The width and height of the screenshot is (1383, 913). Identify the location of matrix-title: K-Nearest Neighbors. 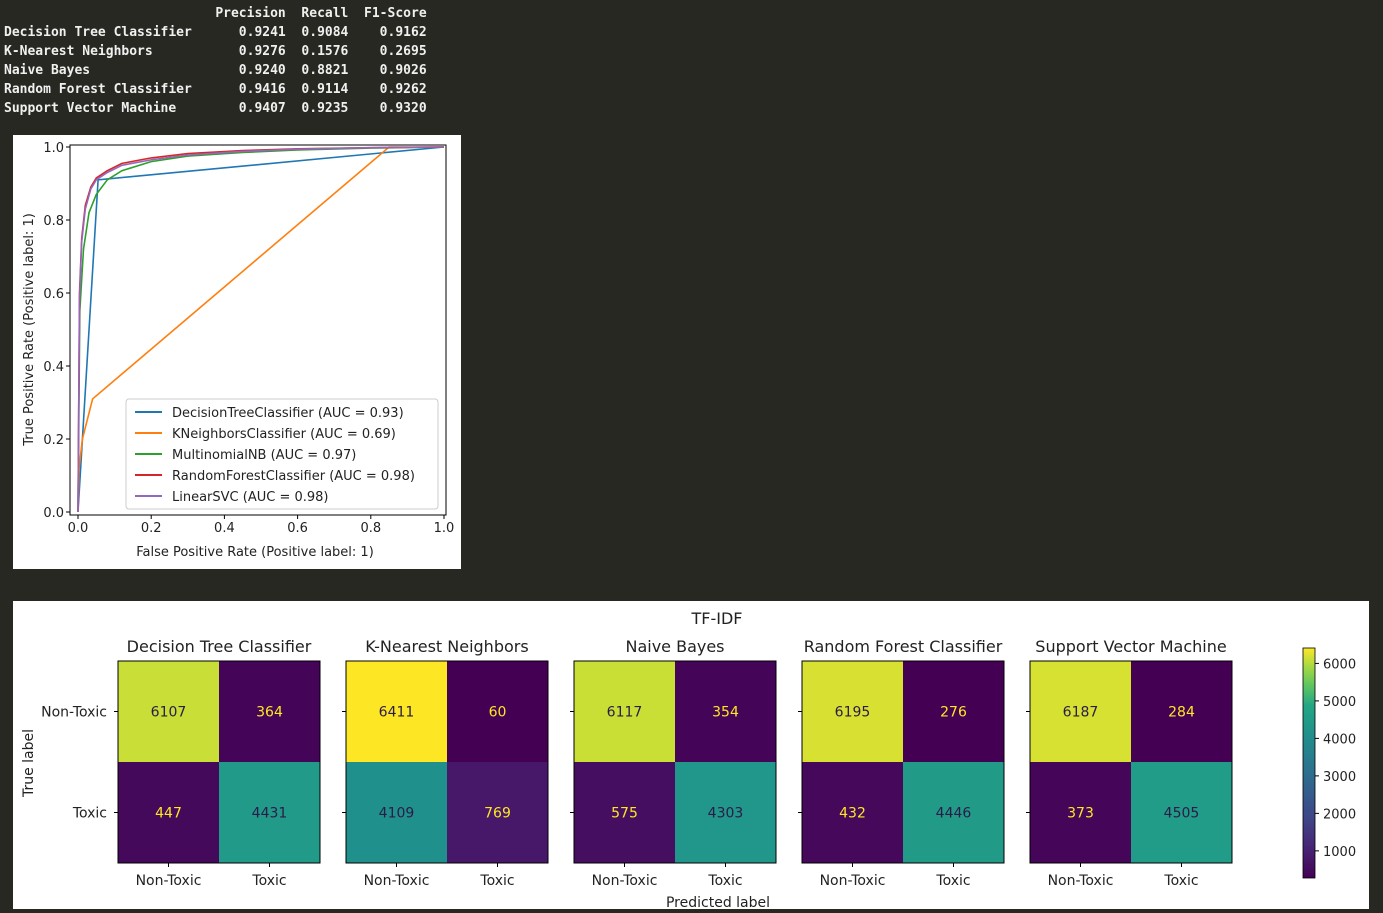
(446, 646).